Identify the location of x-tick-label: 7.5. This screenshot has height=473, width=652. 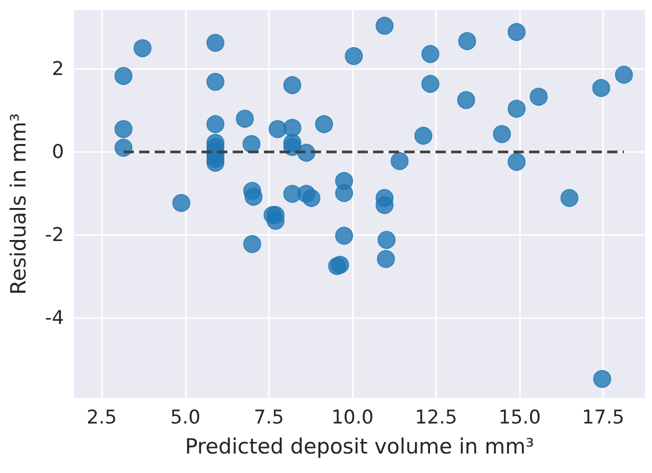
(269, 417).